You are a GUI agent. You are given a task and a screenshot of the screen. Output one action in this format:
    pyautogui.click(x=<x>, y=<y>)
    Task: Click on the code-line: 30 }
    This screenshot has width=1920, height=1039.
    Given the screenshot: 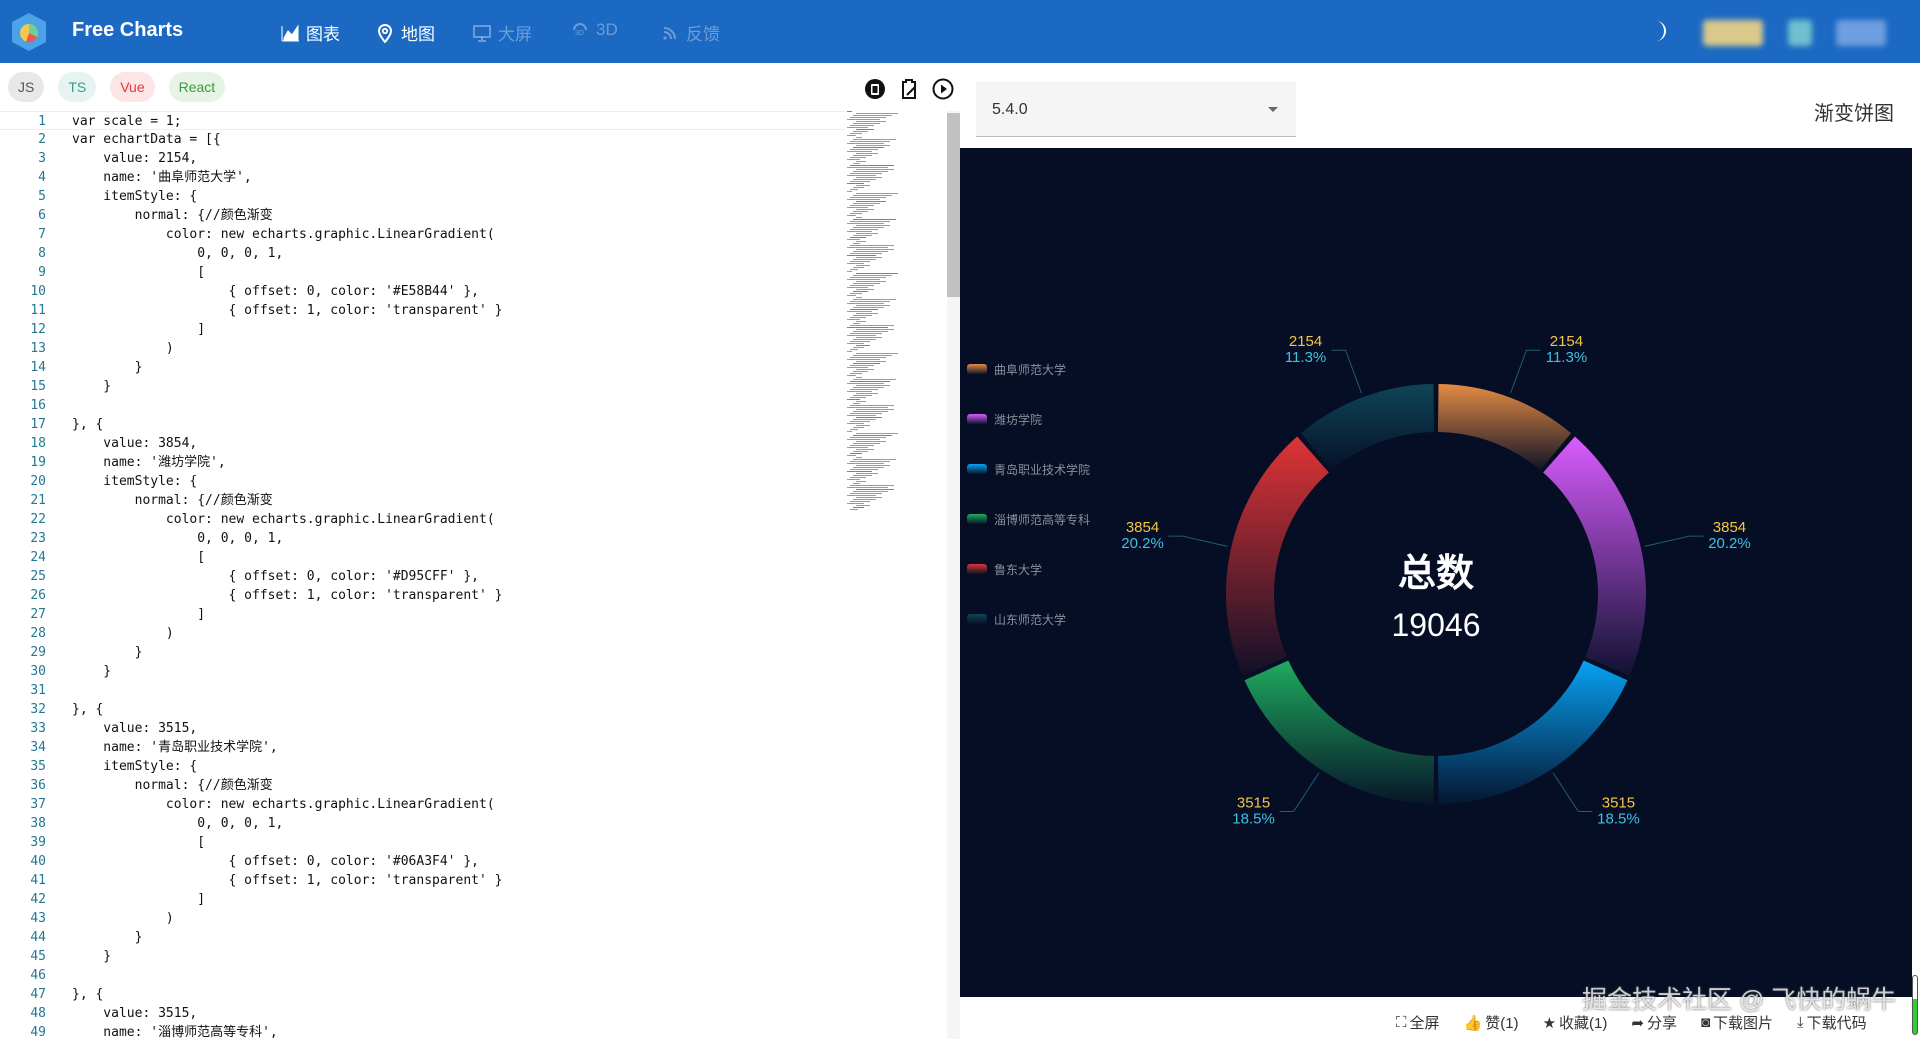 What is the action you would take?
    pyautogui.click(x=422, y=671)
    